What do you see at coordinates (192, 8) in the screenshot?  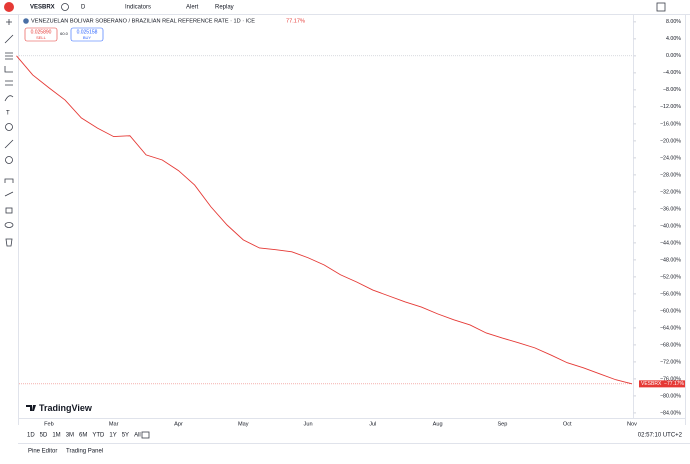 I see `alert-button: Alert` at bounding box center [192, 8].